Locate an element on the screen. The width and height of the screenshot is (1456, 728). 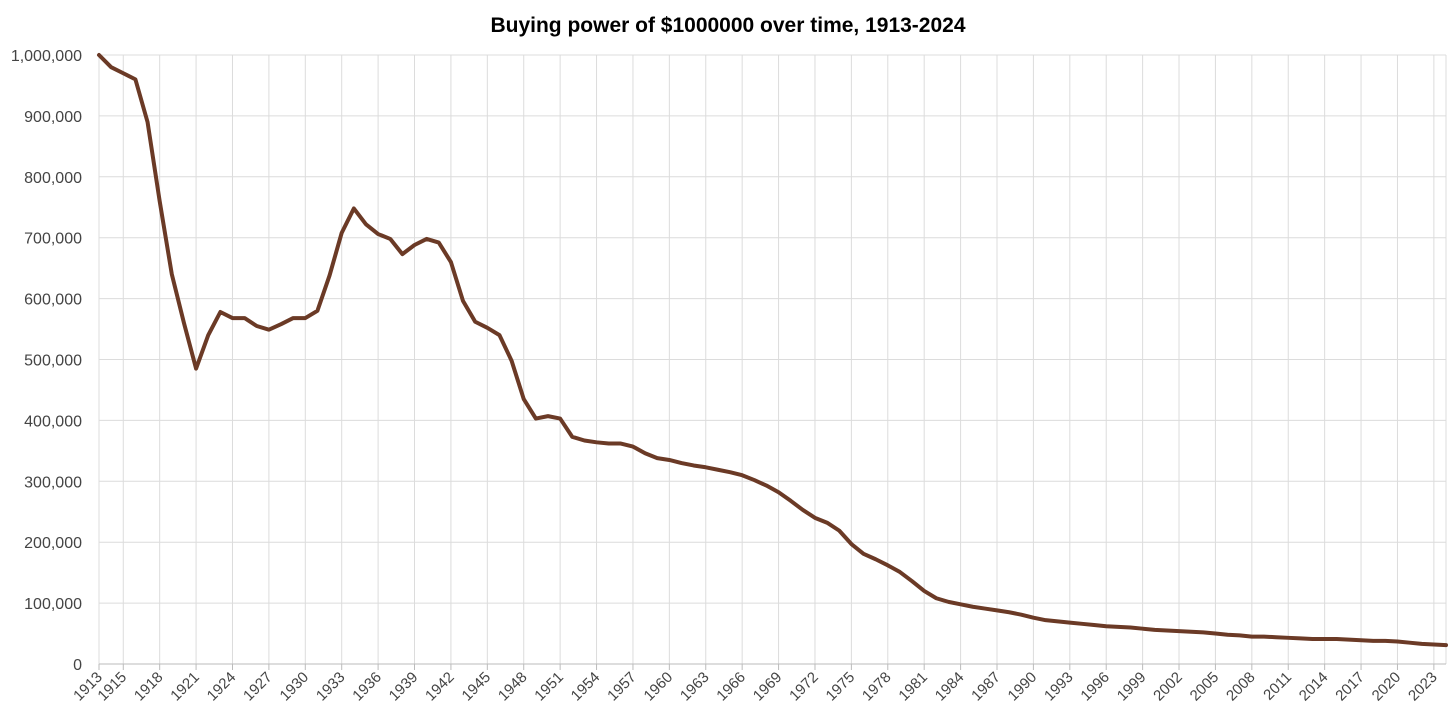
x-tick-label: 1960 is located at coordinates (659, 687).